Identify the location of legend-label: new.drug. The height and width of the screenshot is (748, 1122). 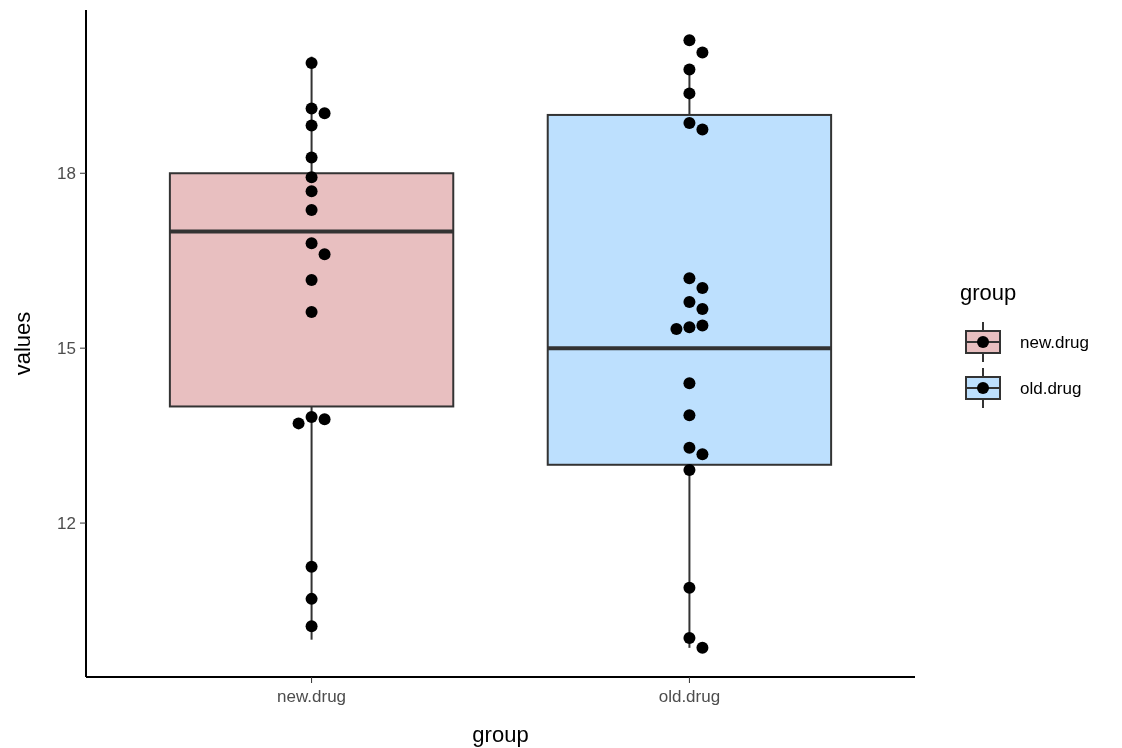
(1054, 342).